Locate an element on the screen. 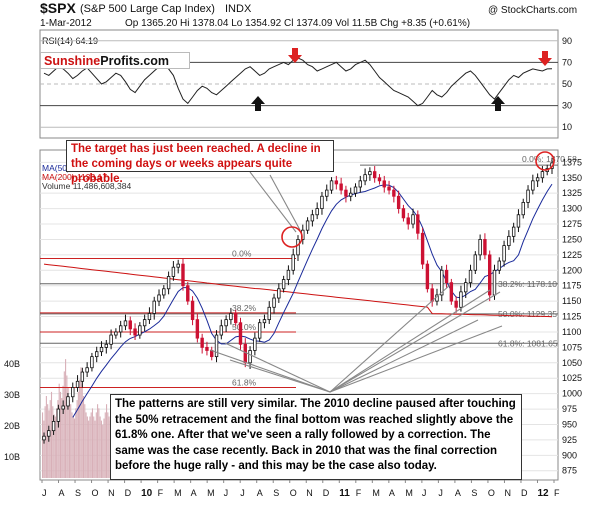  x-tick-label: J is located at coordinates (226, 493).